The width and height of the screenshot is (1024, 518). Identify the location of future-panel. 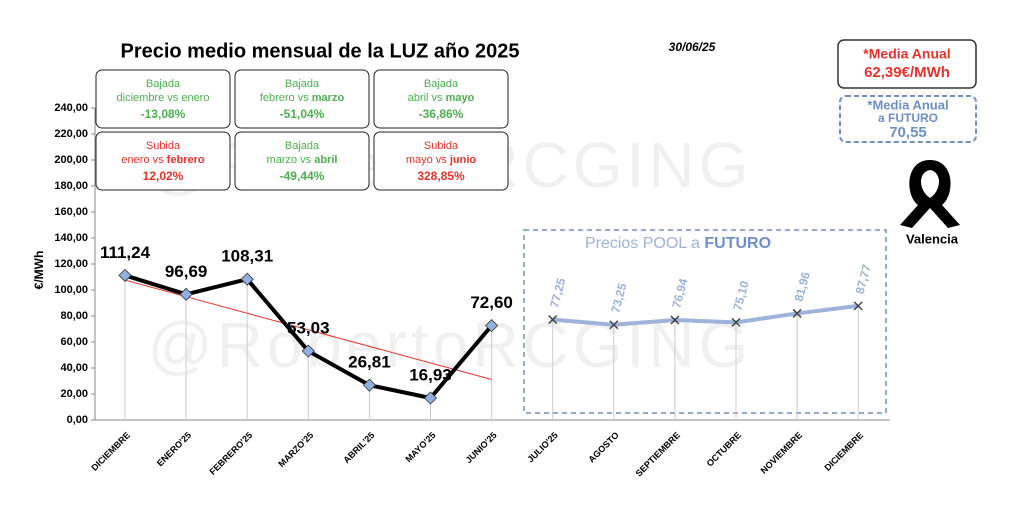
(705, 321).